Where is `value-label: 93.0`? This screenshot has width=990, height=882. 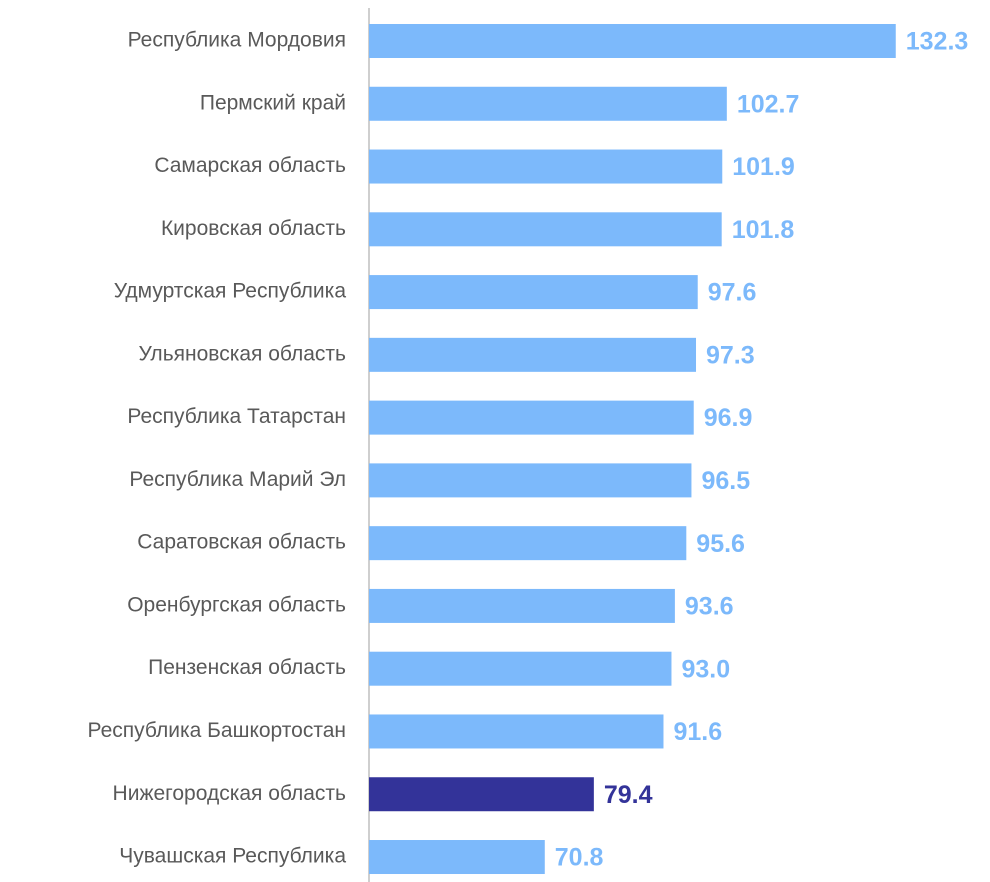 value-label: 93.0 is located at coordinates (705, 669).